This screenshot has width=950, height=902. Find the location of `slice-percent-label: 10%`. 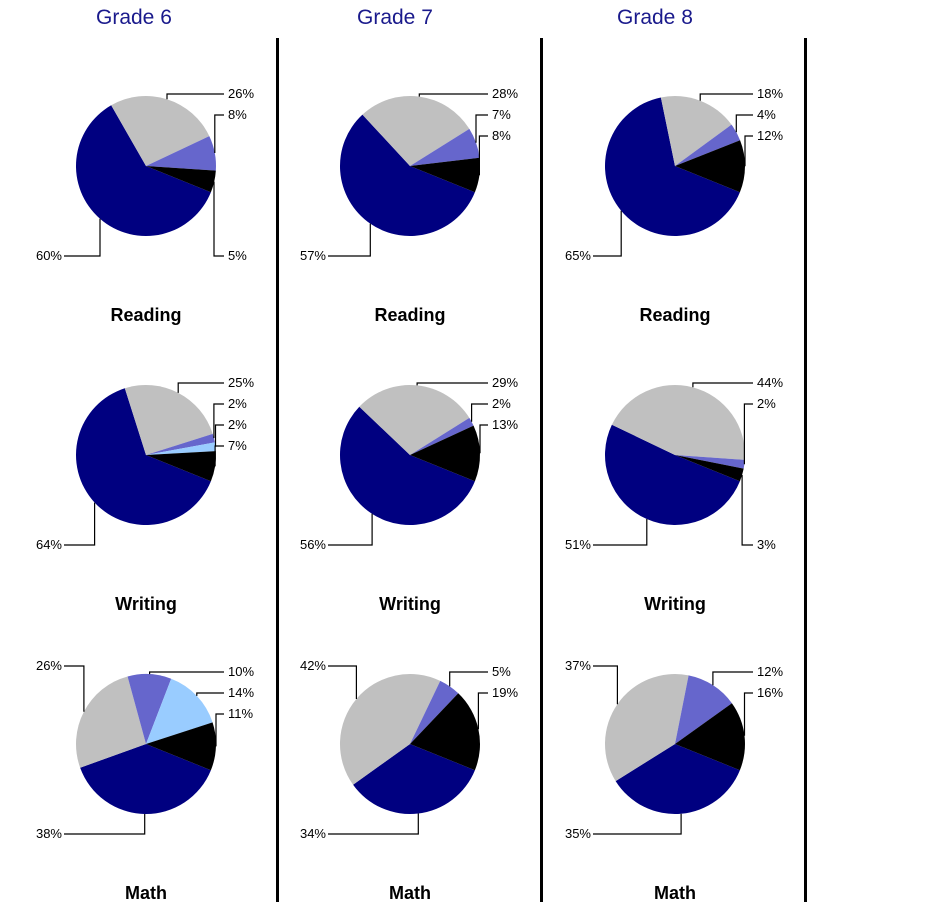

slice-percent-label: 10% is located at coordinates (241, 671).